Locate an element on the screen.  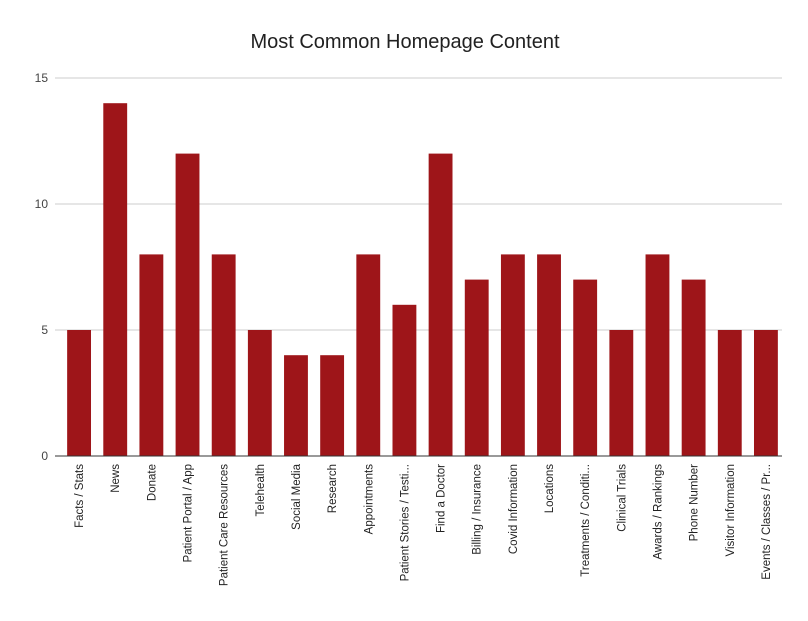
y-tick-label: 5 is located at coordinates (44, 330).